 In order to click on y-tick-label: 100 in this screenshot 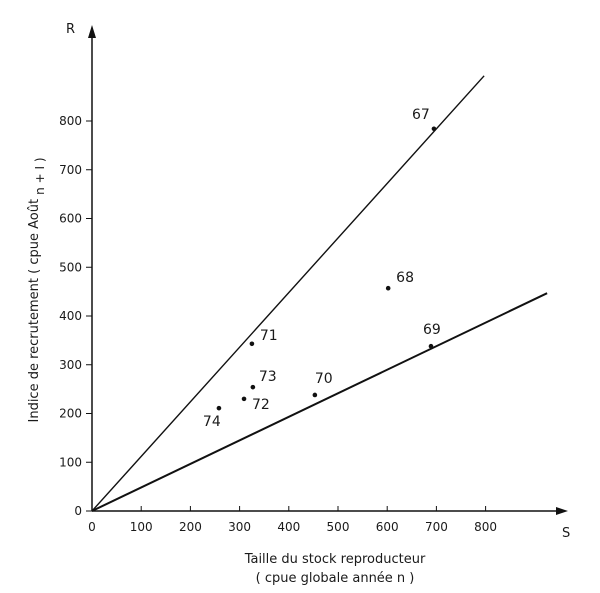, I will do `click(70, 462)`.